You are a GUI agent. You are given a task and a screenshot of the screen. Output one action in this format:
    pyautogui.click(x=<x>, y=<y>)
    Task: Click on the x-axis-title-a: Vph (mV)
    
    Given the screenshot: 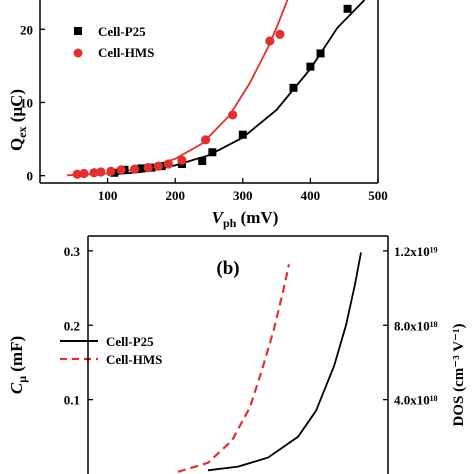 What is the action you would take?
    pyautogui.click(x=245, y=219)
    